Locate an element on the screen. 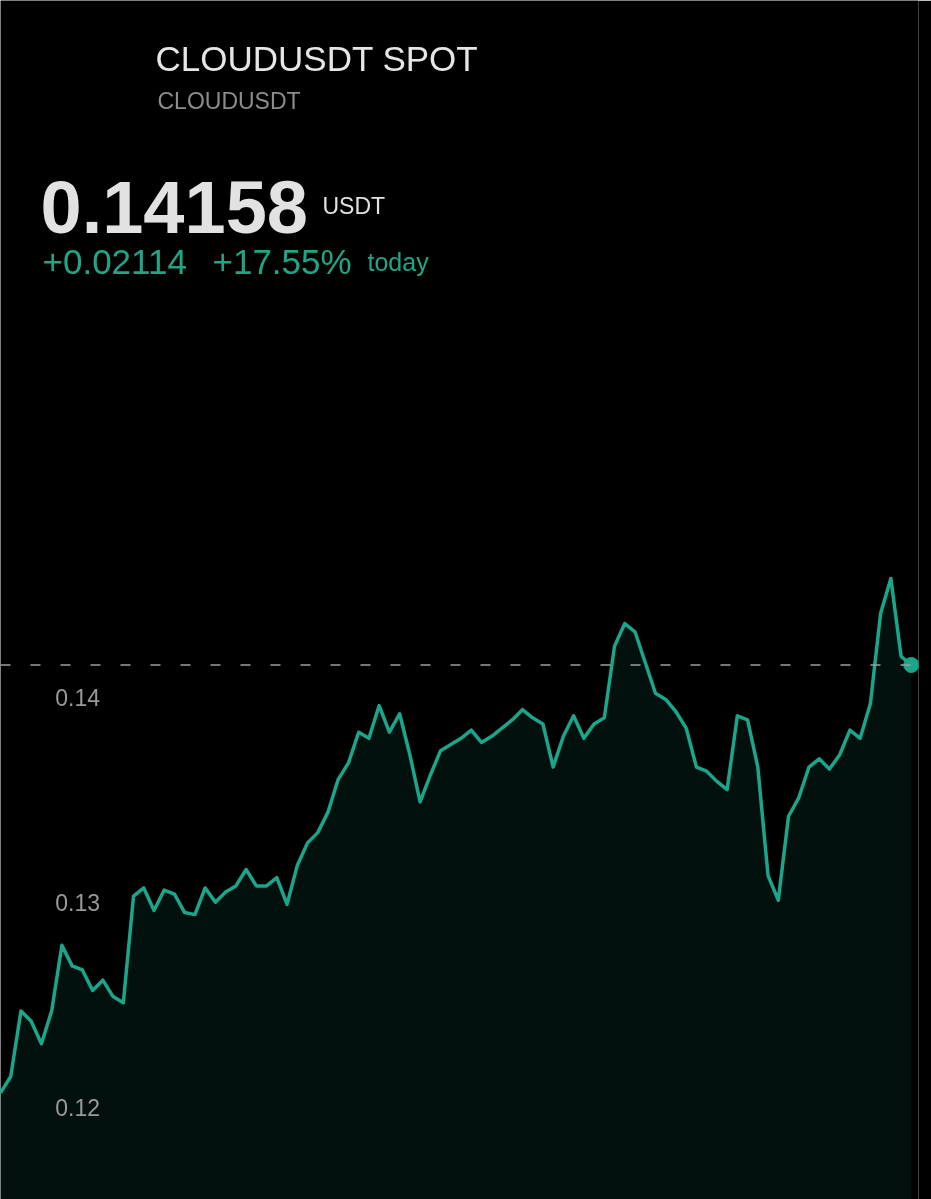 This screenshot has width=931, height=1199. y-tick-label: 0.14 is located at coordinates (78, 697).